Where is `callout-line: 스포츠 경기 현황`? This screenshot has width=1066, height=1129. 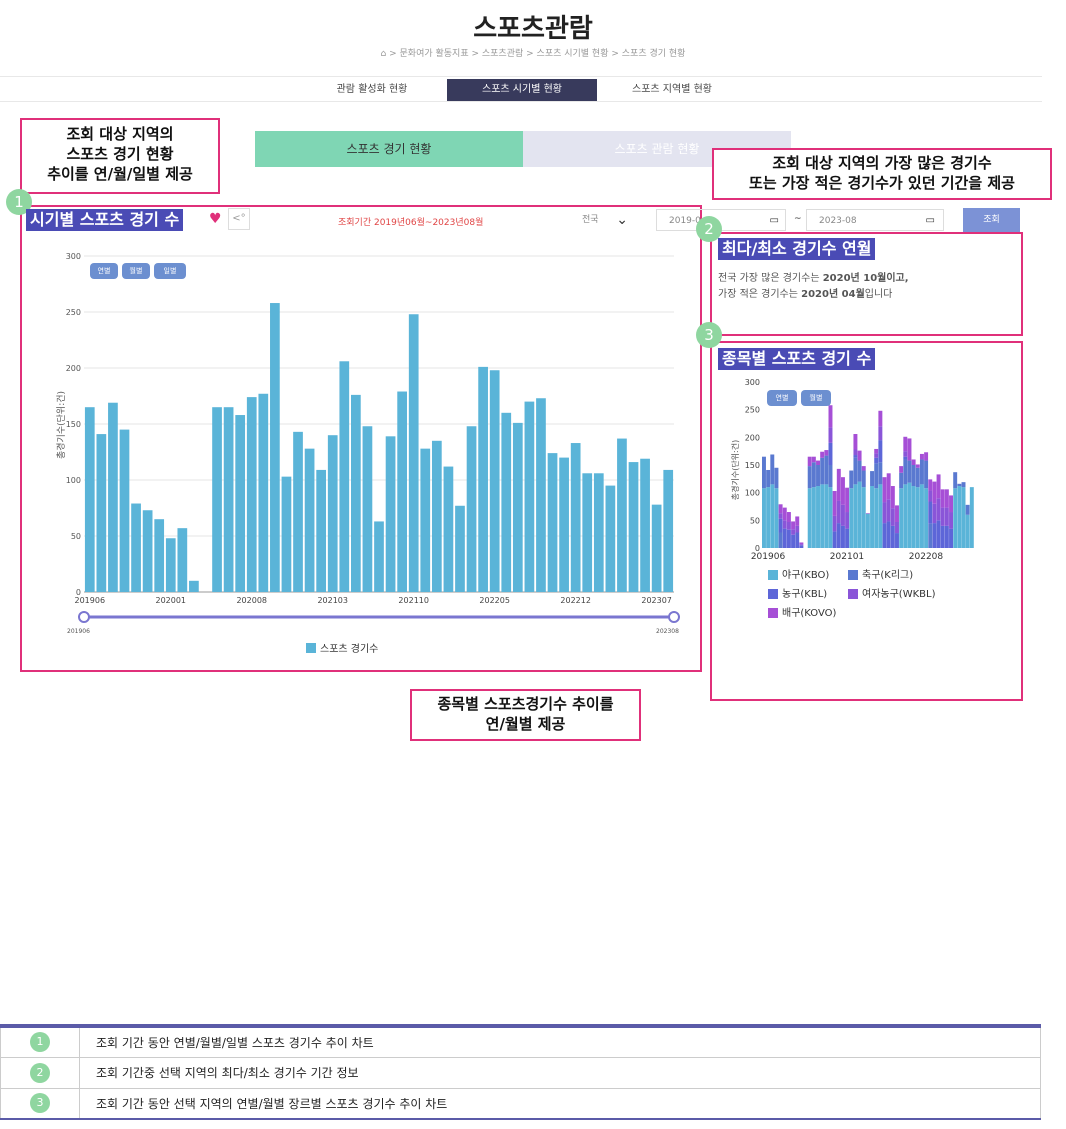
callout-line: 스포츠 경기 현황 is located at coordinates (120, 154).